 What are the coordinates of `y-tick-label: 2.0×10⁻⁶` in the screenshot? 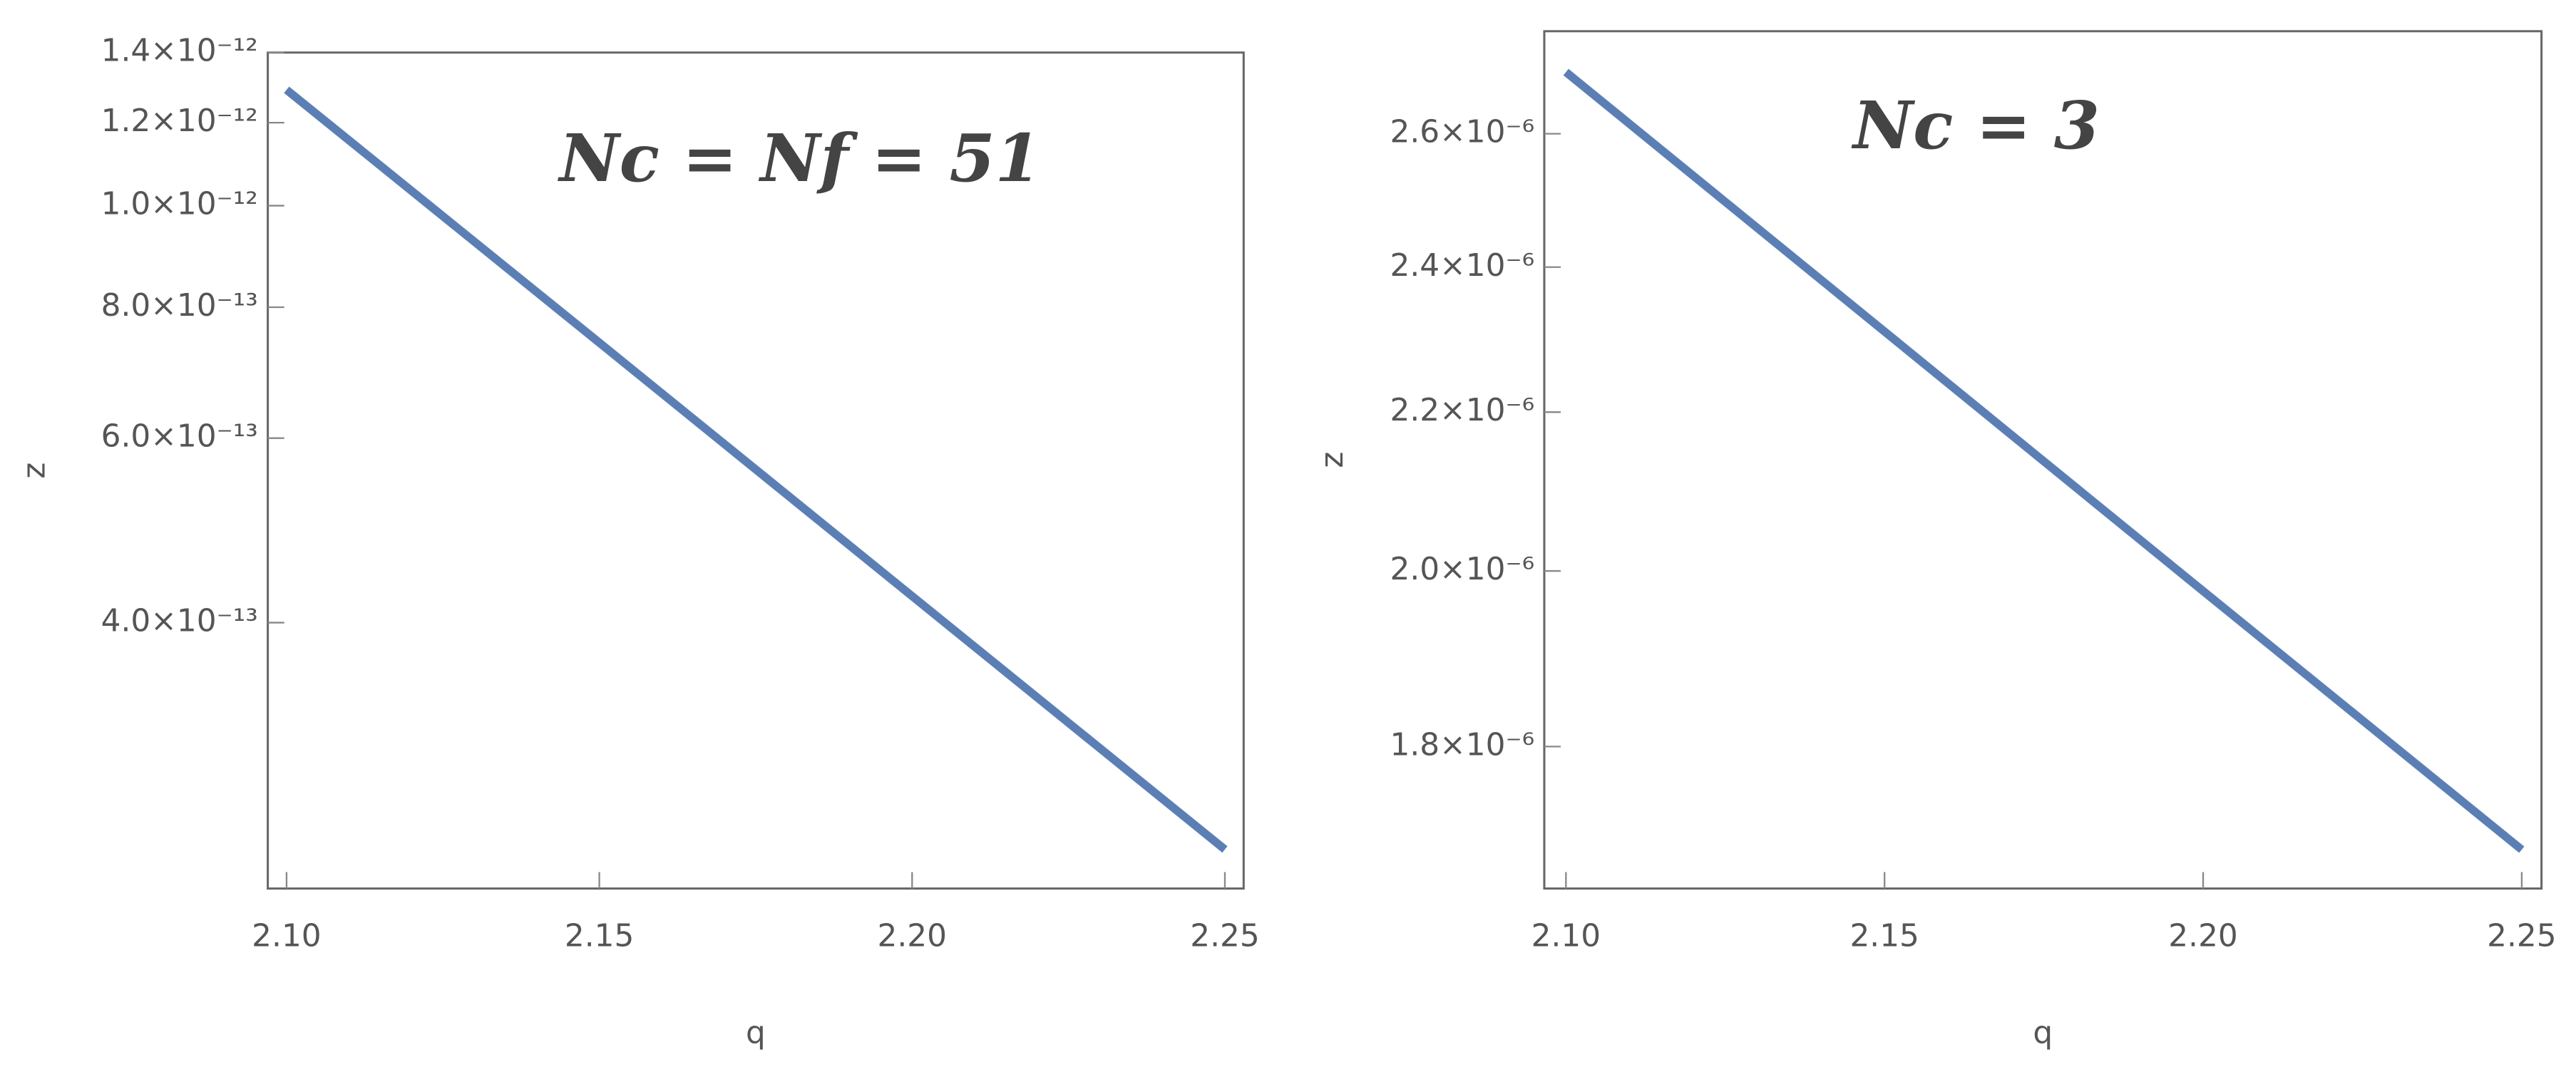 It's located at (1462, 569).